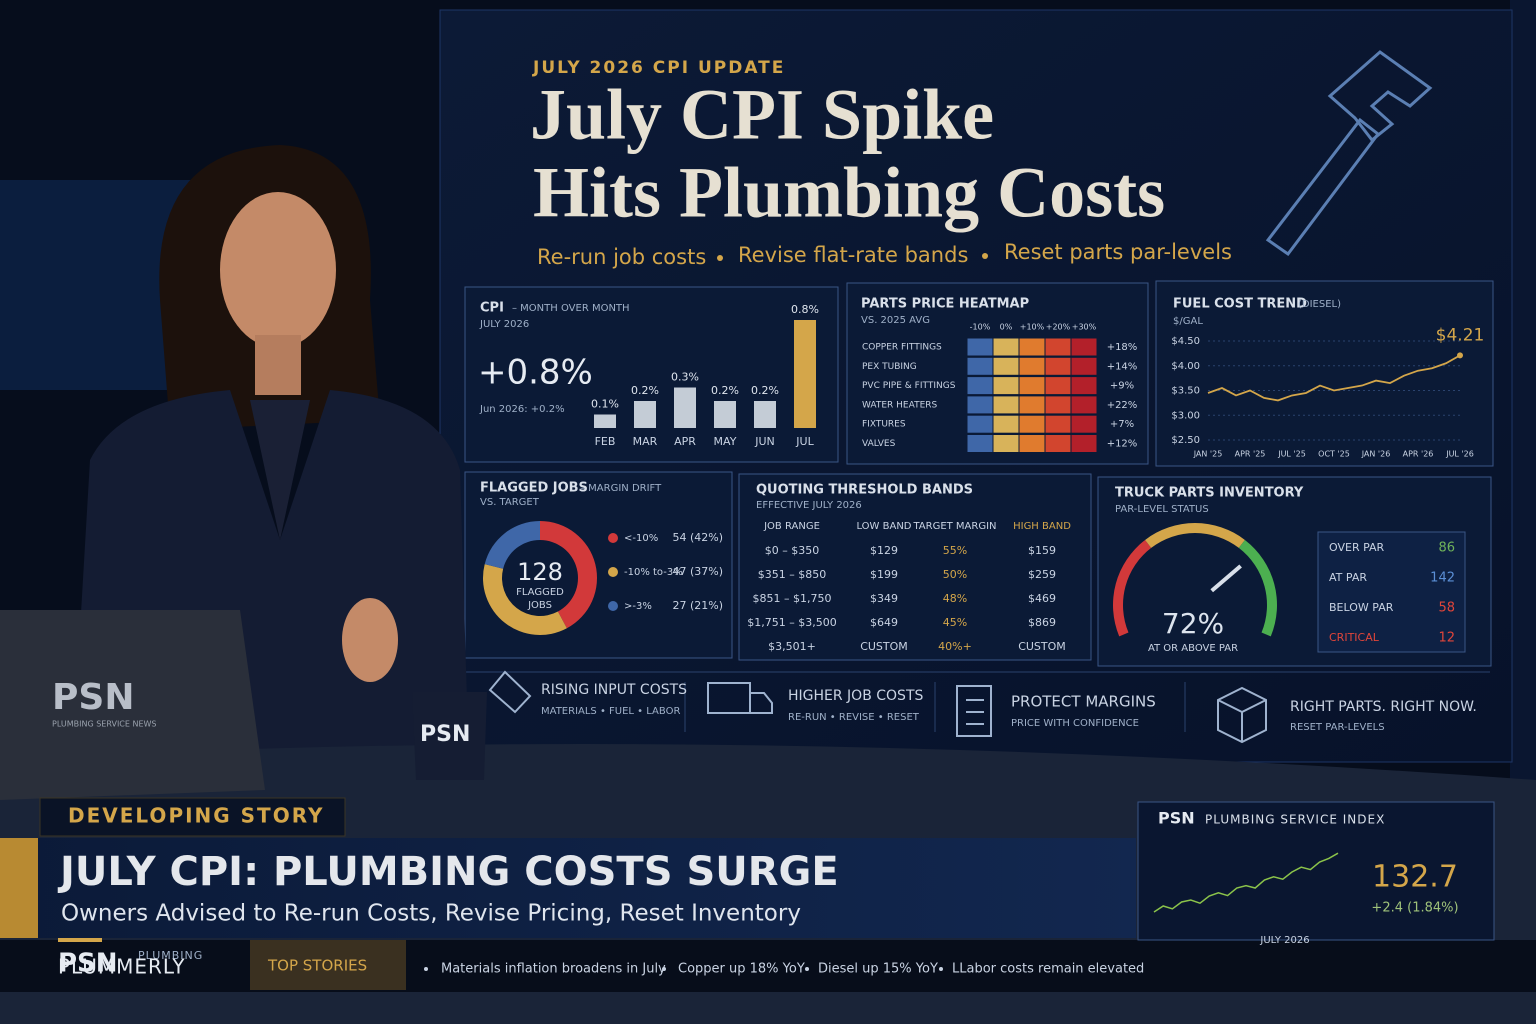 The height and width of the screenshot is (1024, 1536). Describe the element at coordinates (504, 324) in the screenshot. I see `panel-subtitle: JULY 2026` at that location.